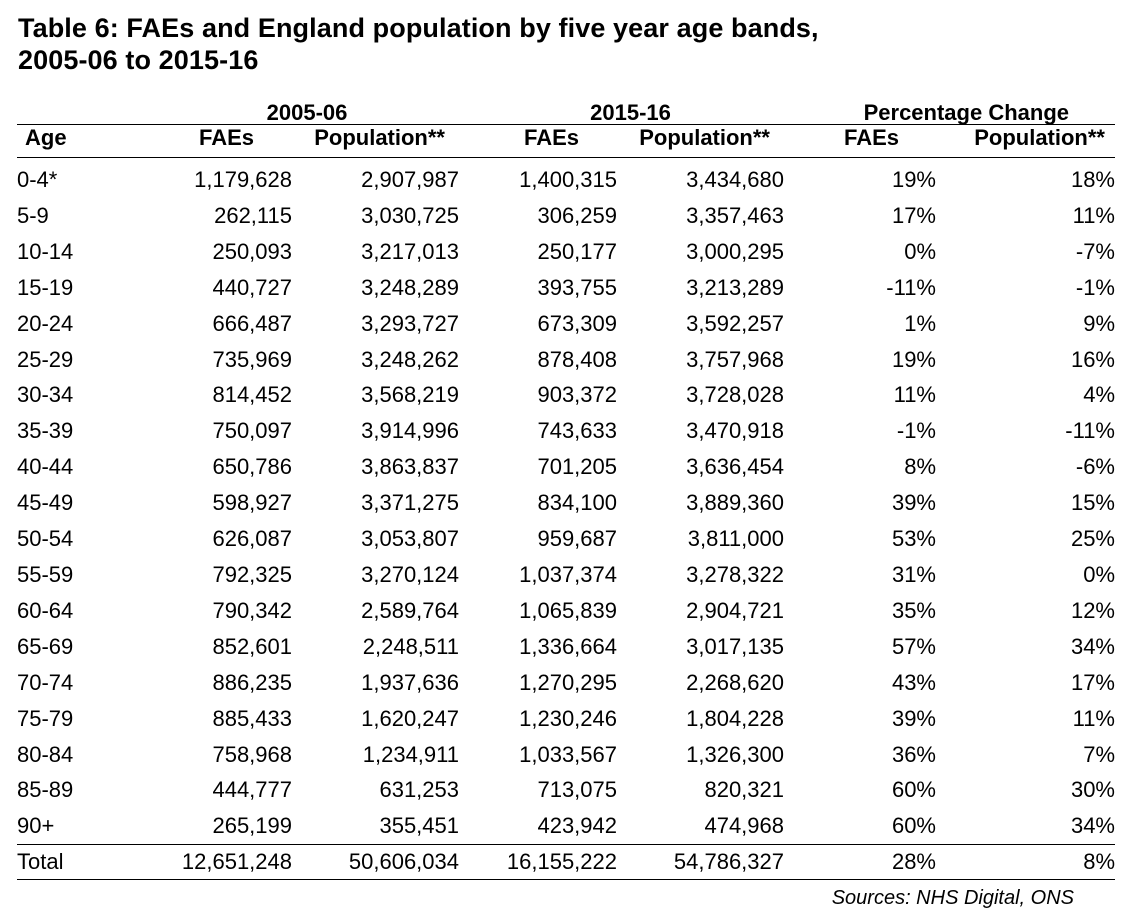  What do you see at coordinates (913, 539) in the screenshot?
I see `cell-faes-change: 53%` at bounding box center [913, 539].